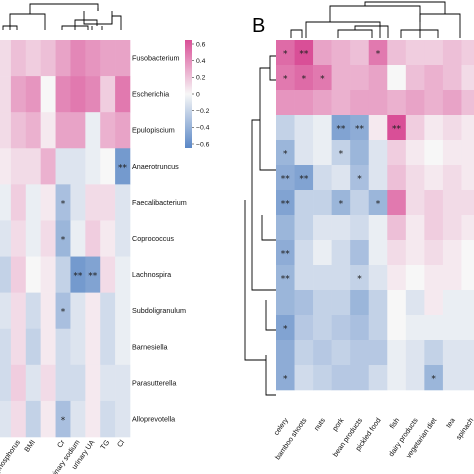  I want to click on row-label: Fusobacterium, so click(156, 58).